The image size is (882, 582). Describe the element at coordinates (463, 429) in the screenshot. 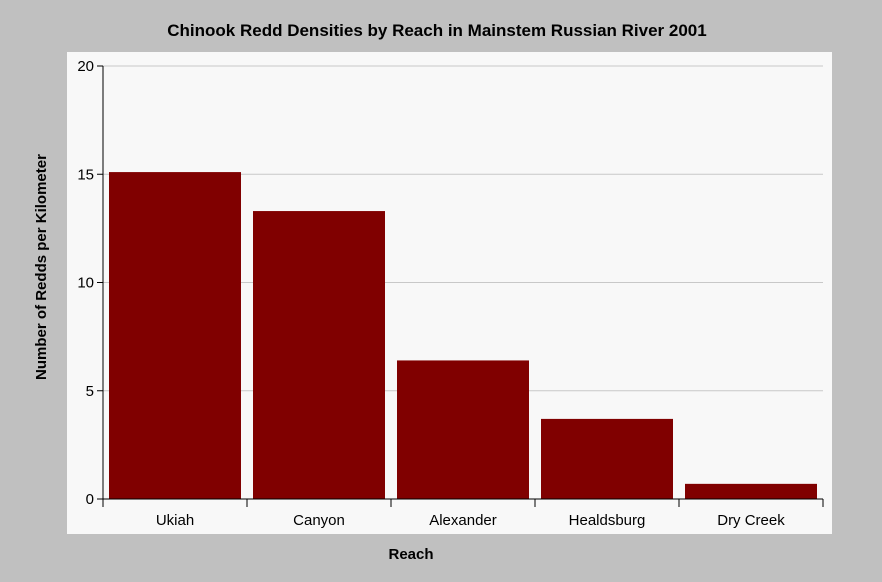

I see `bar-alexander` at that location.